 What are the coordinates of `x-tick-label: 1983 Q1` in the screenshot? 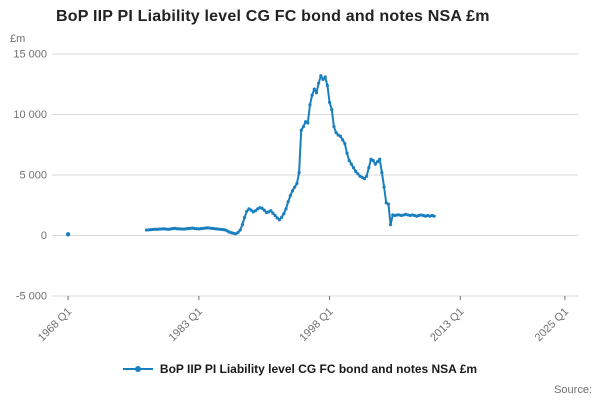 It's located at (186, 325).